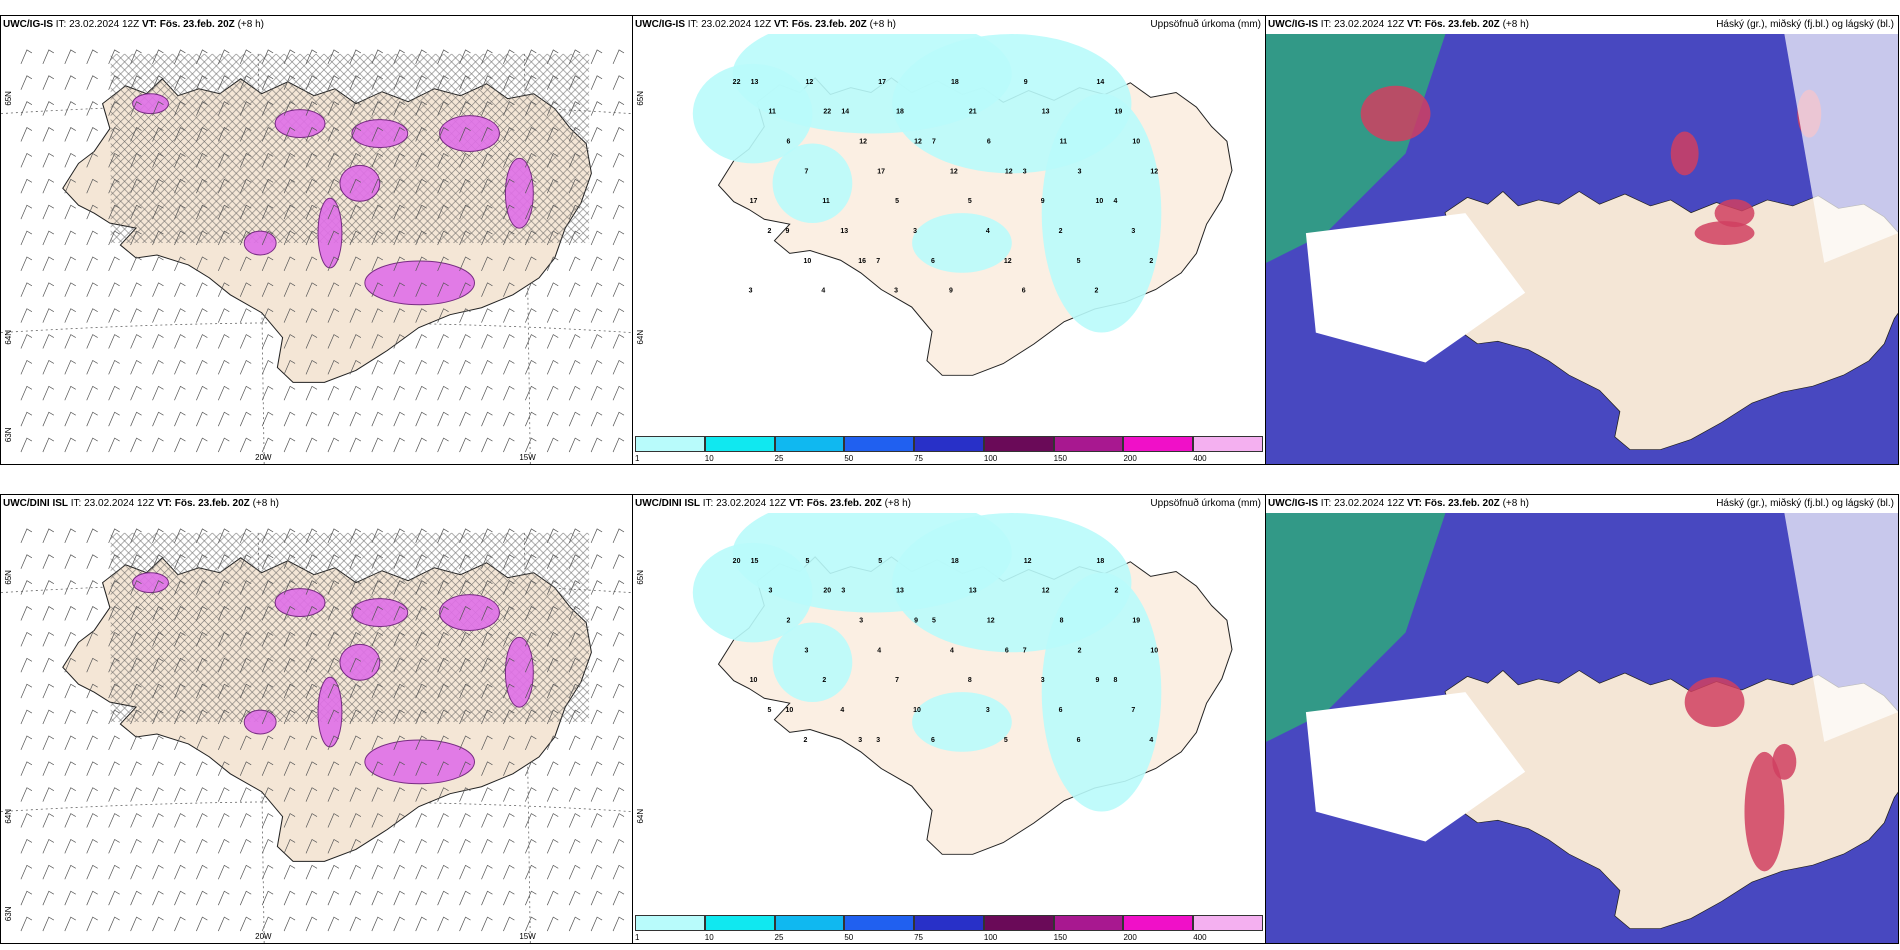  What do you see at coordinates (263, 457) in the screenshot?
I see `lon-label: 20W` at bounding box center [263, 457].